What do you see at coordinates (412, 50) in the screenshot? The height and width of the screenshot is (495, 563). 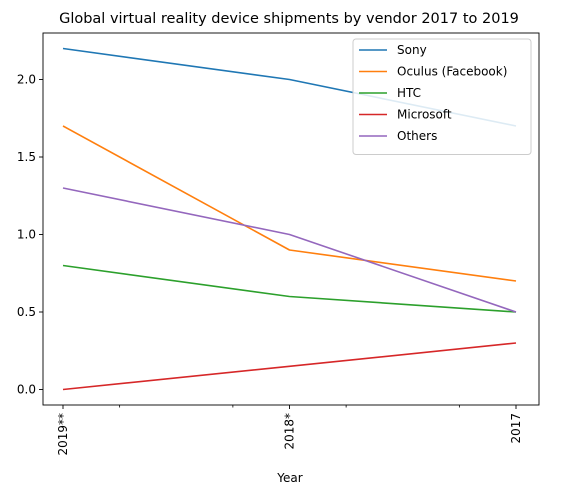 I see `legend-label-0: Sony` at bounding box center [412, 50].